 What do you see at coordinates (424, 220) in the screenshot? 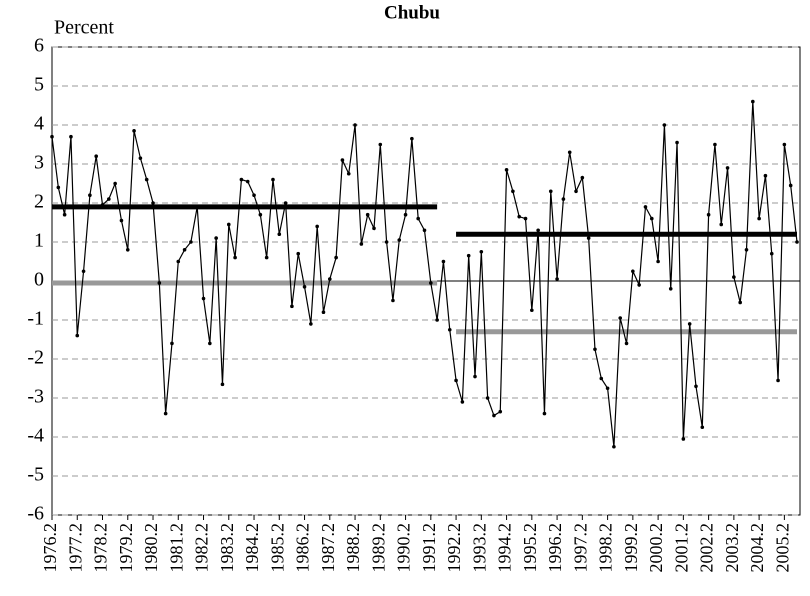
I see `series-line` at bounding box center [424, 220].